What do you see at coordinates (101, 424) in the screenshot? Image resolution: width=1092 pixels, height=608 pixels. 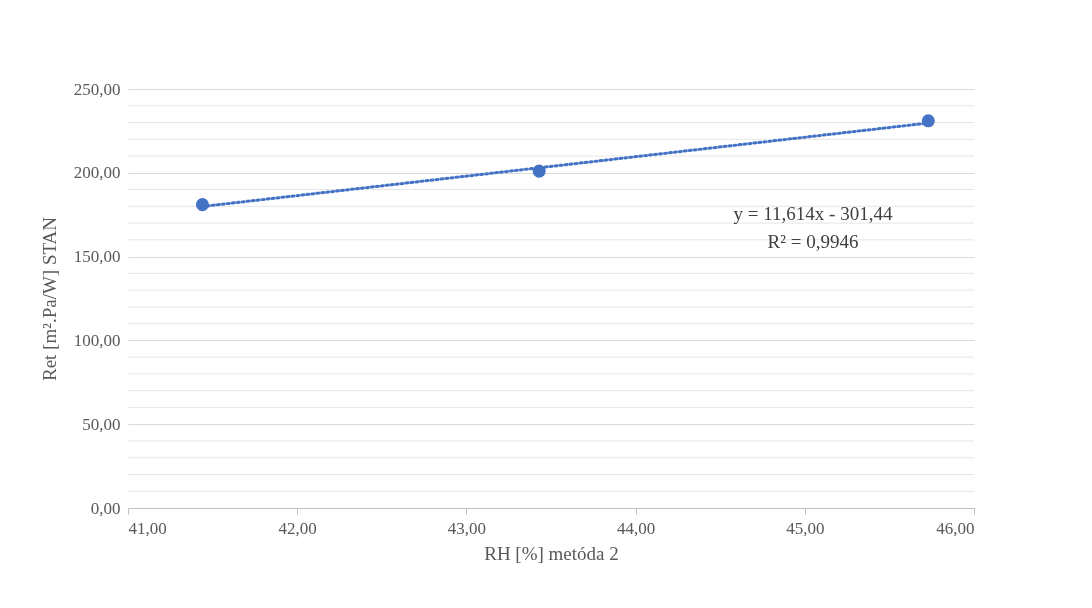 I see `y-tick-label: 50,00` at bounding box center [101, 424].